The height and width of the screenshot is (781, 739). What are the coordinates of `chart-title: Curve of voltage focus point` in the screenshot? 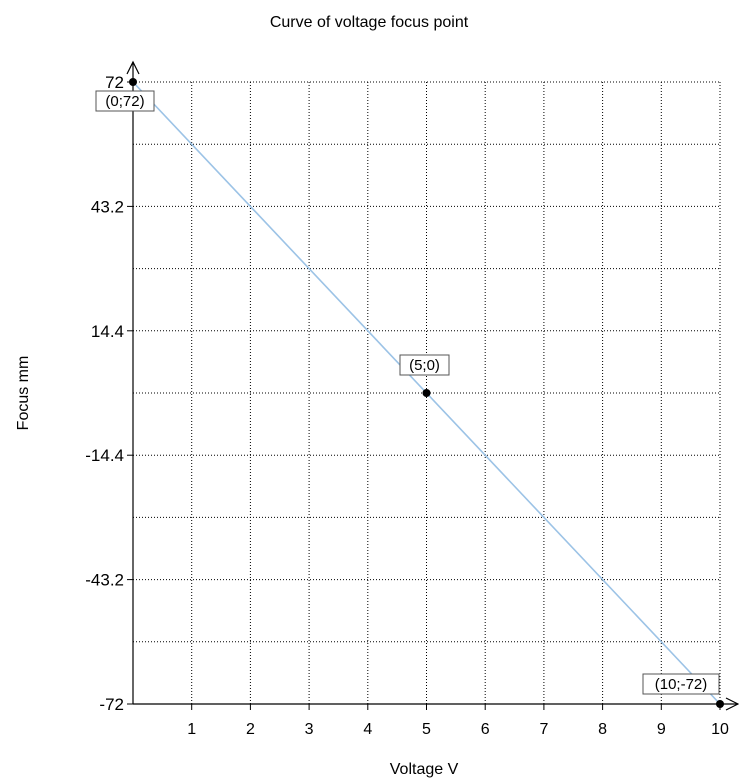 It's located at (369, 22).